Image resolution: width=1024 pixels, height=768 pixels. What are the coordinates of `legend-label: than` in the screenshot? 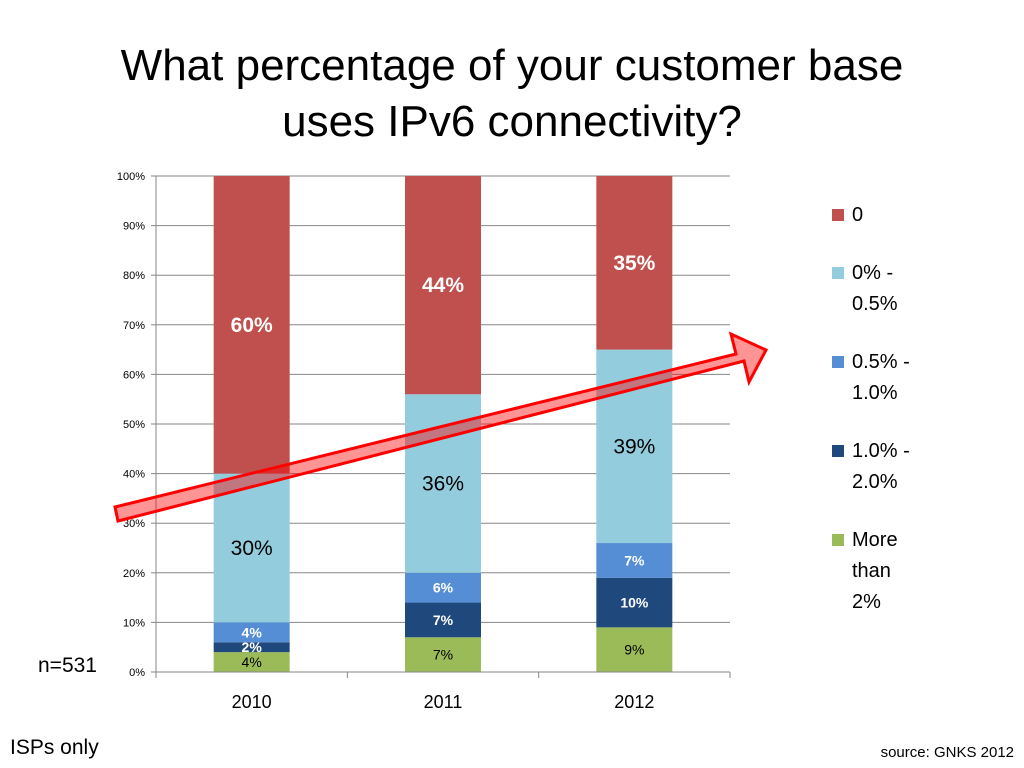 It's located at (871, 571).